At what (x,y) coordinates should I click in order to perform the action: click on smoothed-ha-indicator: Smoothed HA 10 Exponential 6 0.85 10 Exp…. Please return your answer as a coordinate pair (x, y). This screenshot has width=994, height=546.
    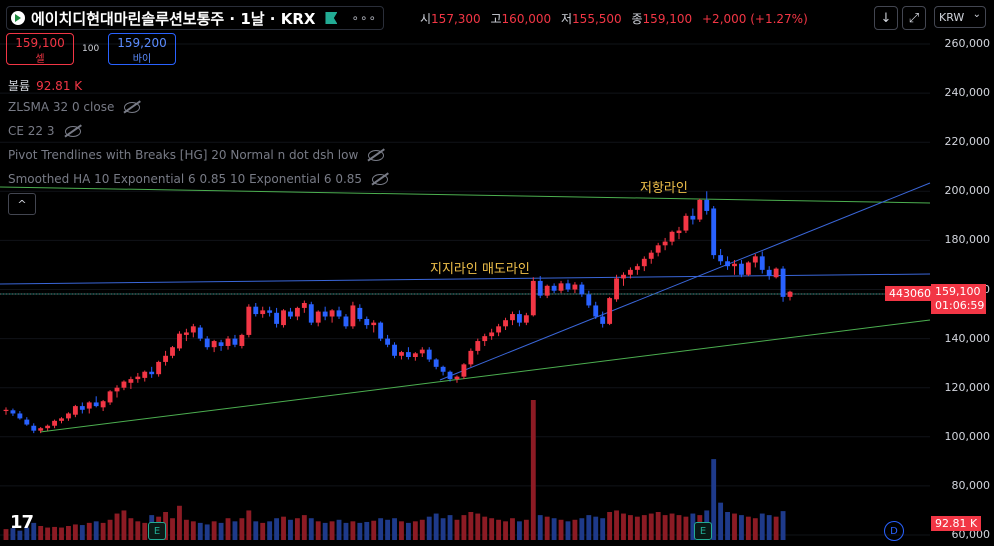
    Looking at the image, I should click on (198, 179).